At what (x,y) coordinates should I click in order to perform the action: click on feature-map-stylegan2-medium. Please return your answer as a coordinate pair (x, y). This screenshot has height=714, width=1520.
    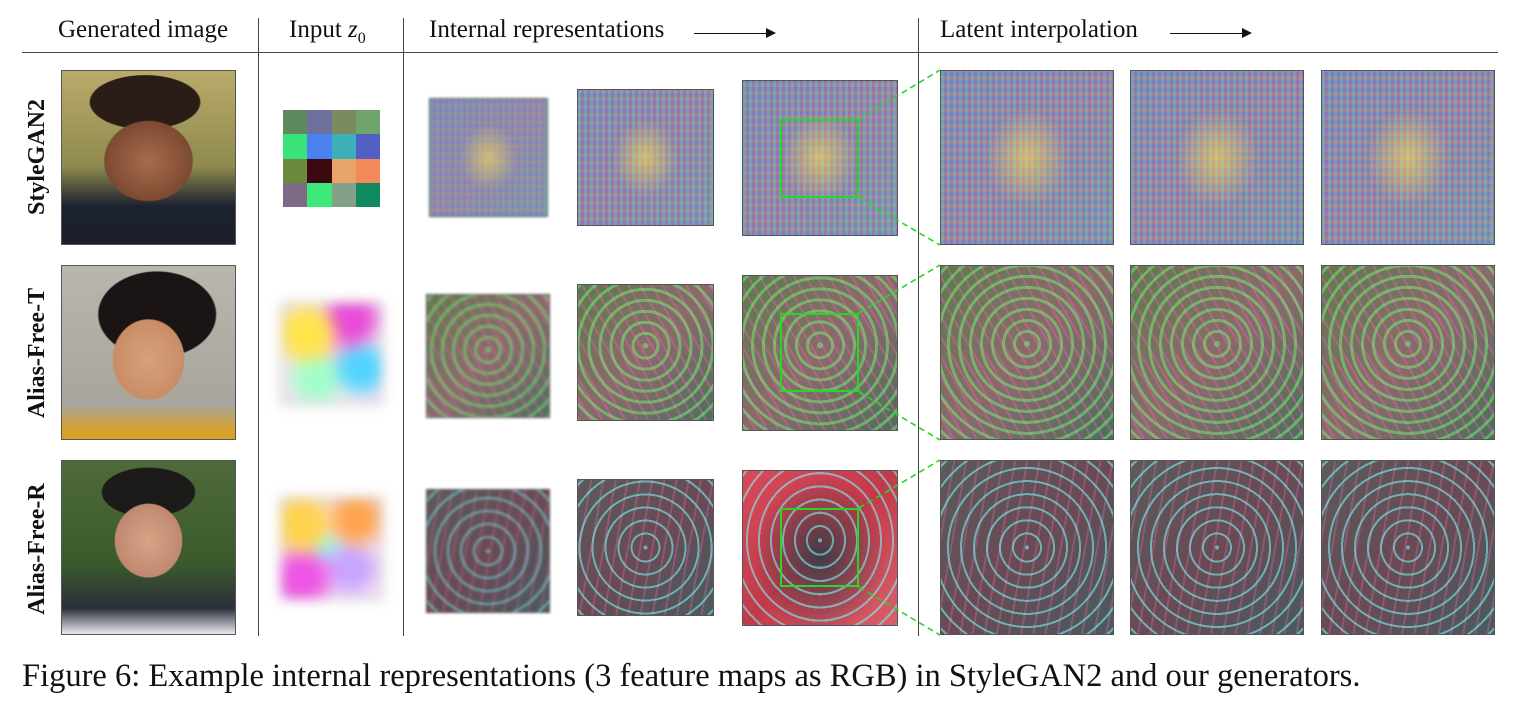
    Looking at the image, I should click on (645, 157).